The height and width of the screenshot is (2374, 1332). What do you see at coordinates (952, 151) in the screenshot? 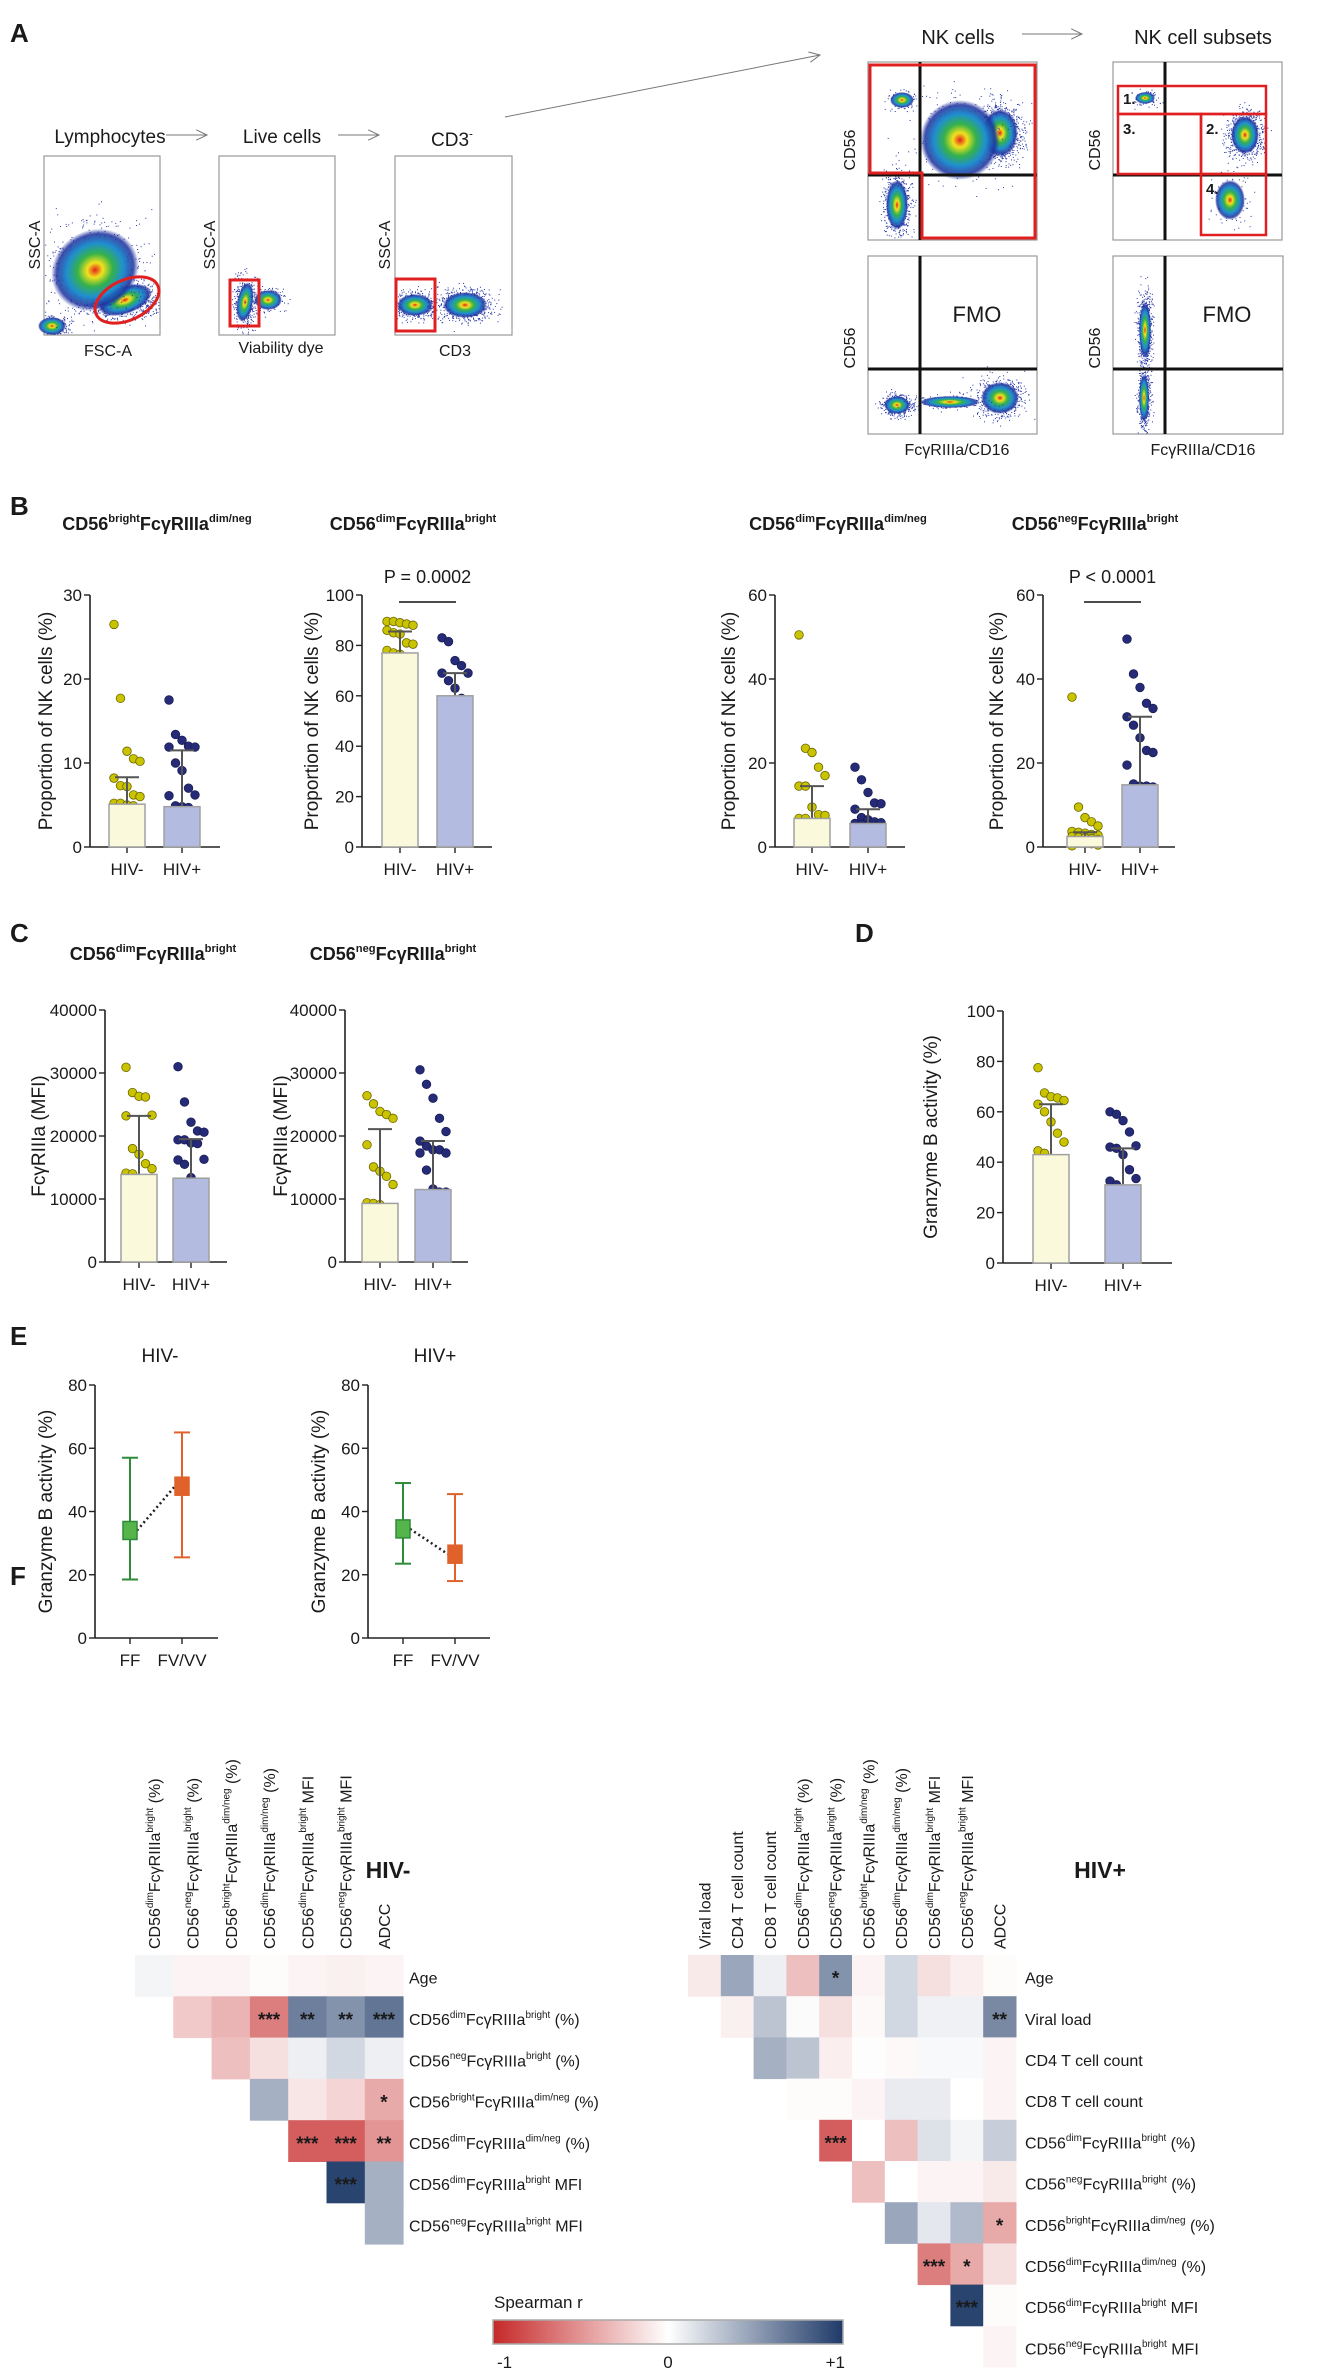
I see `flow-plot-nk-cells` at bounding box center [952, 151].